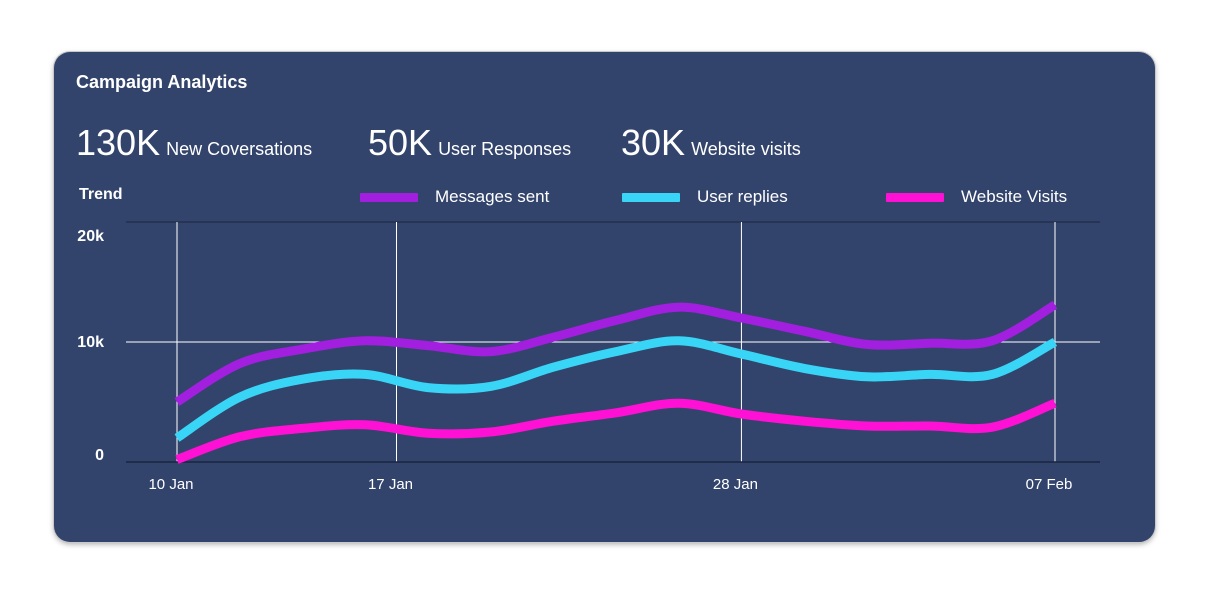 The height and width of the screenshot is (595, 1209). What do you see at coordinates (101, 194) in the screenshot?
I see `trend-label: Trend` at bounding box center [101, 194].